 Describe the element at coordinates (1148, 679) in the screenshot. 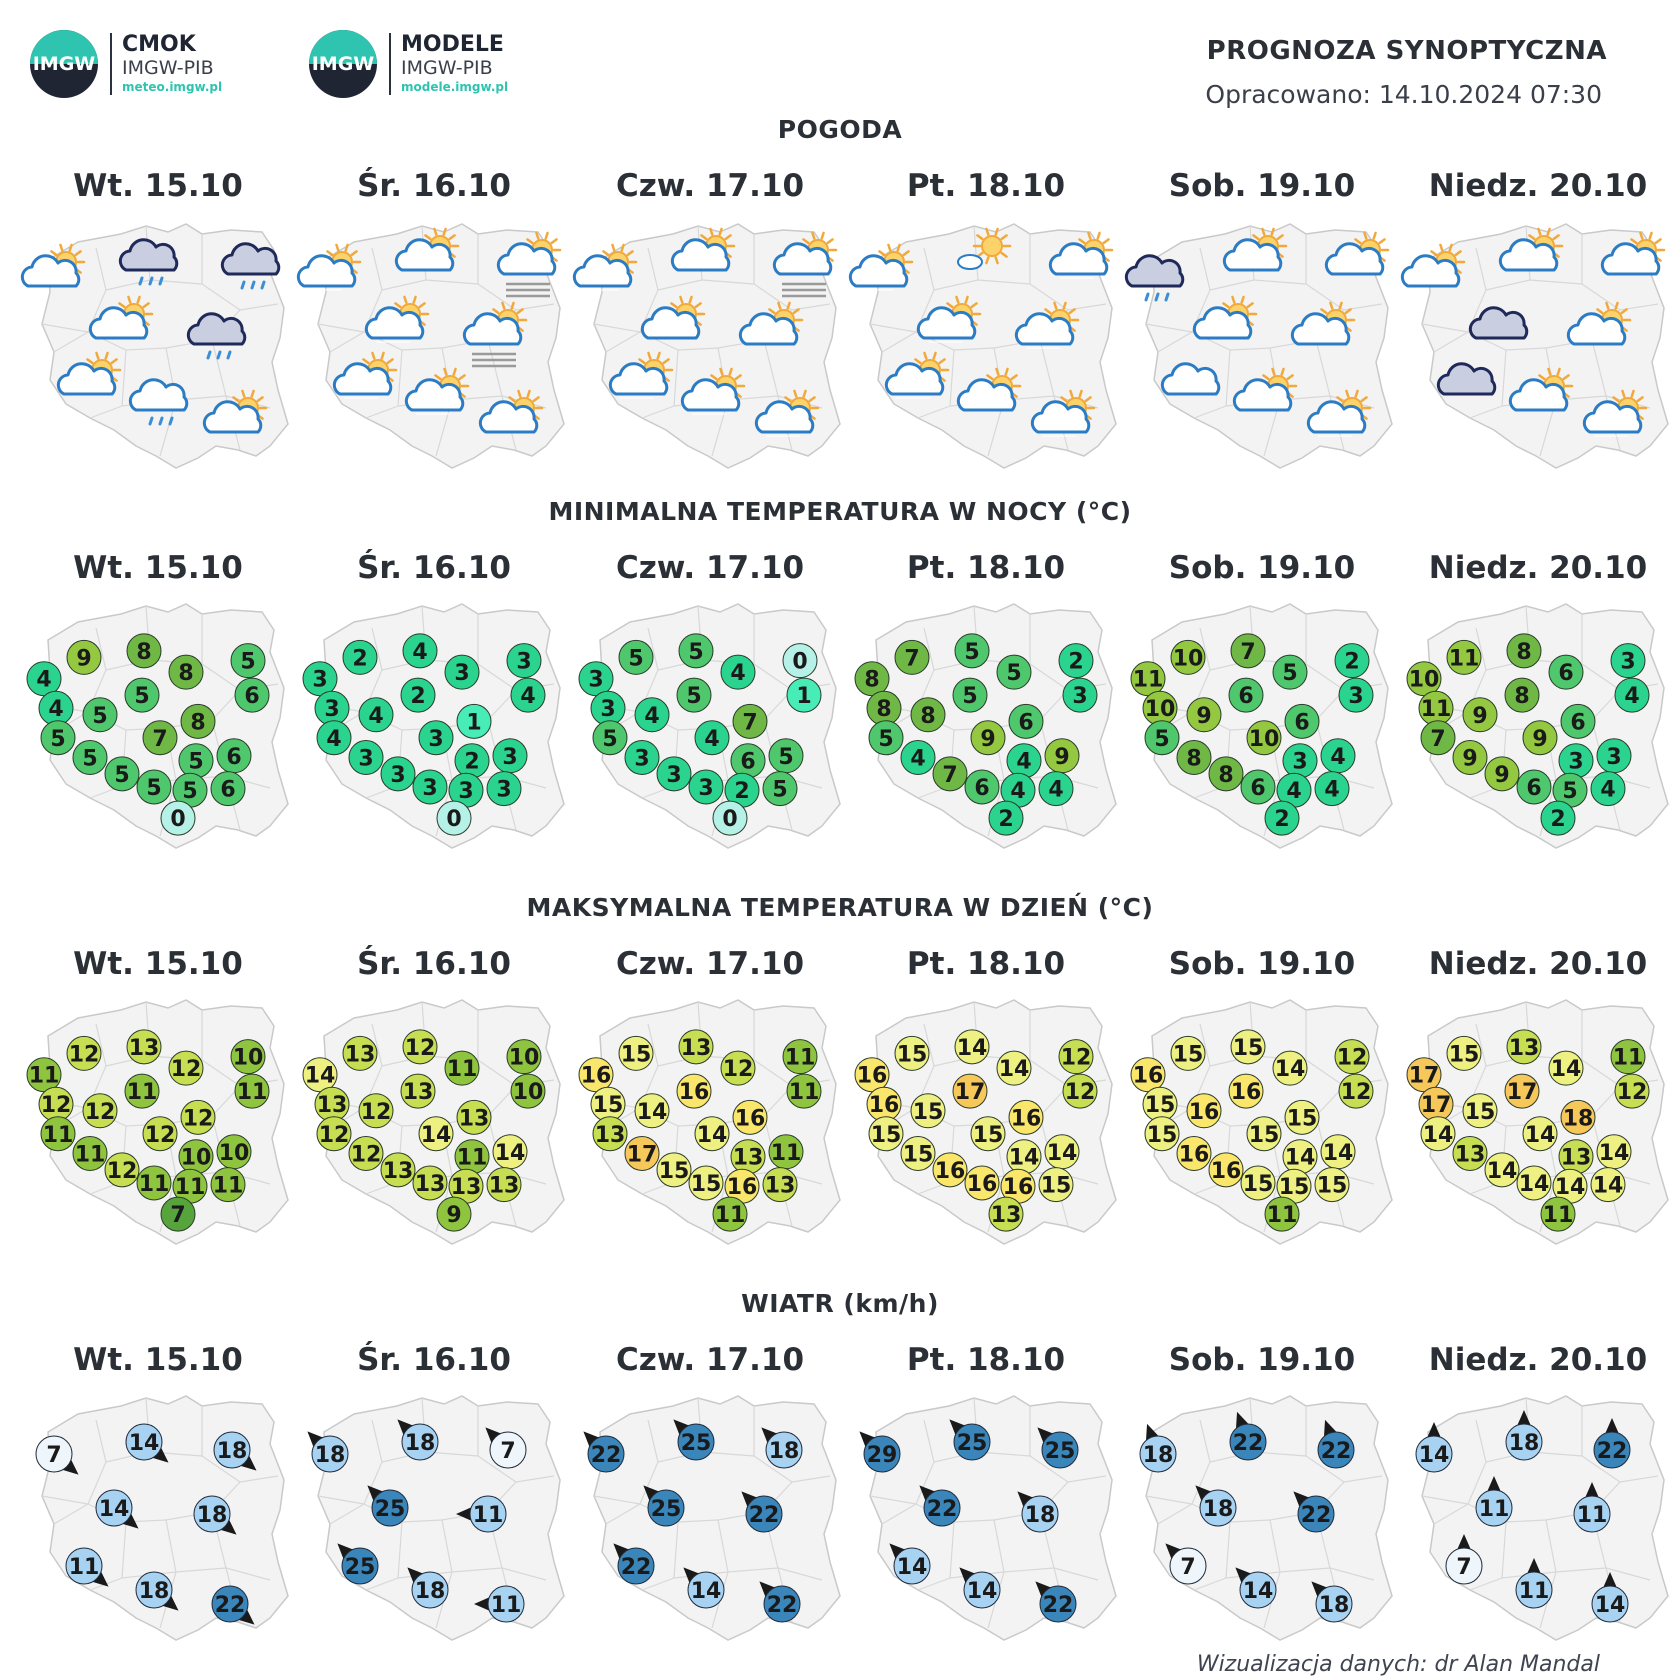

I see `tmin-marker: 11` at that location.